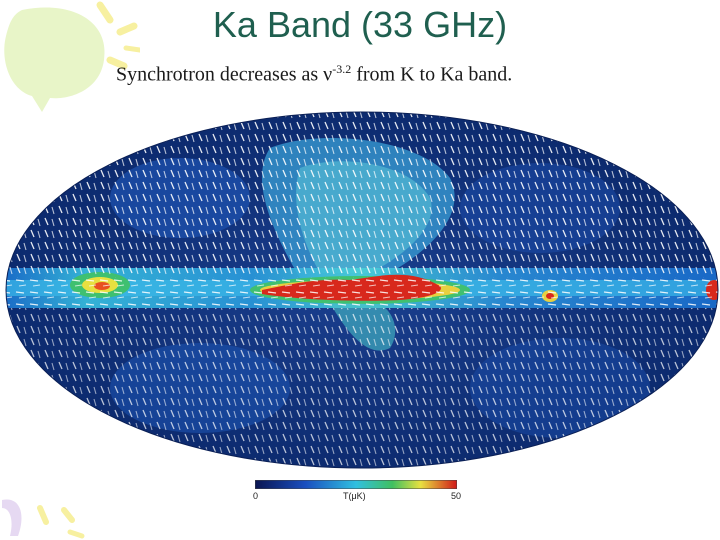 The width and height of the screenshot is (720, 540). What do you see at coordinates (72, 56) in the screenshot?
I see `top-left-decoration` at bounding box center [72, 56].